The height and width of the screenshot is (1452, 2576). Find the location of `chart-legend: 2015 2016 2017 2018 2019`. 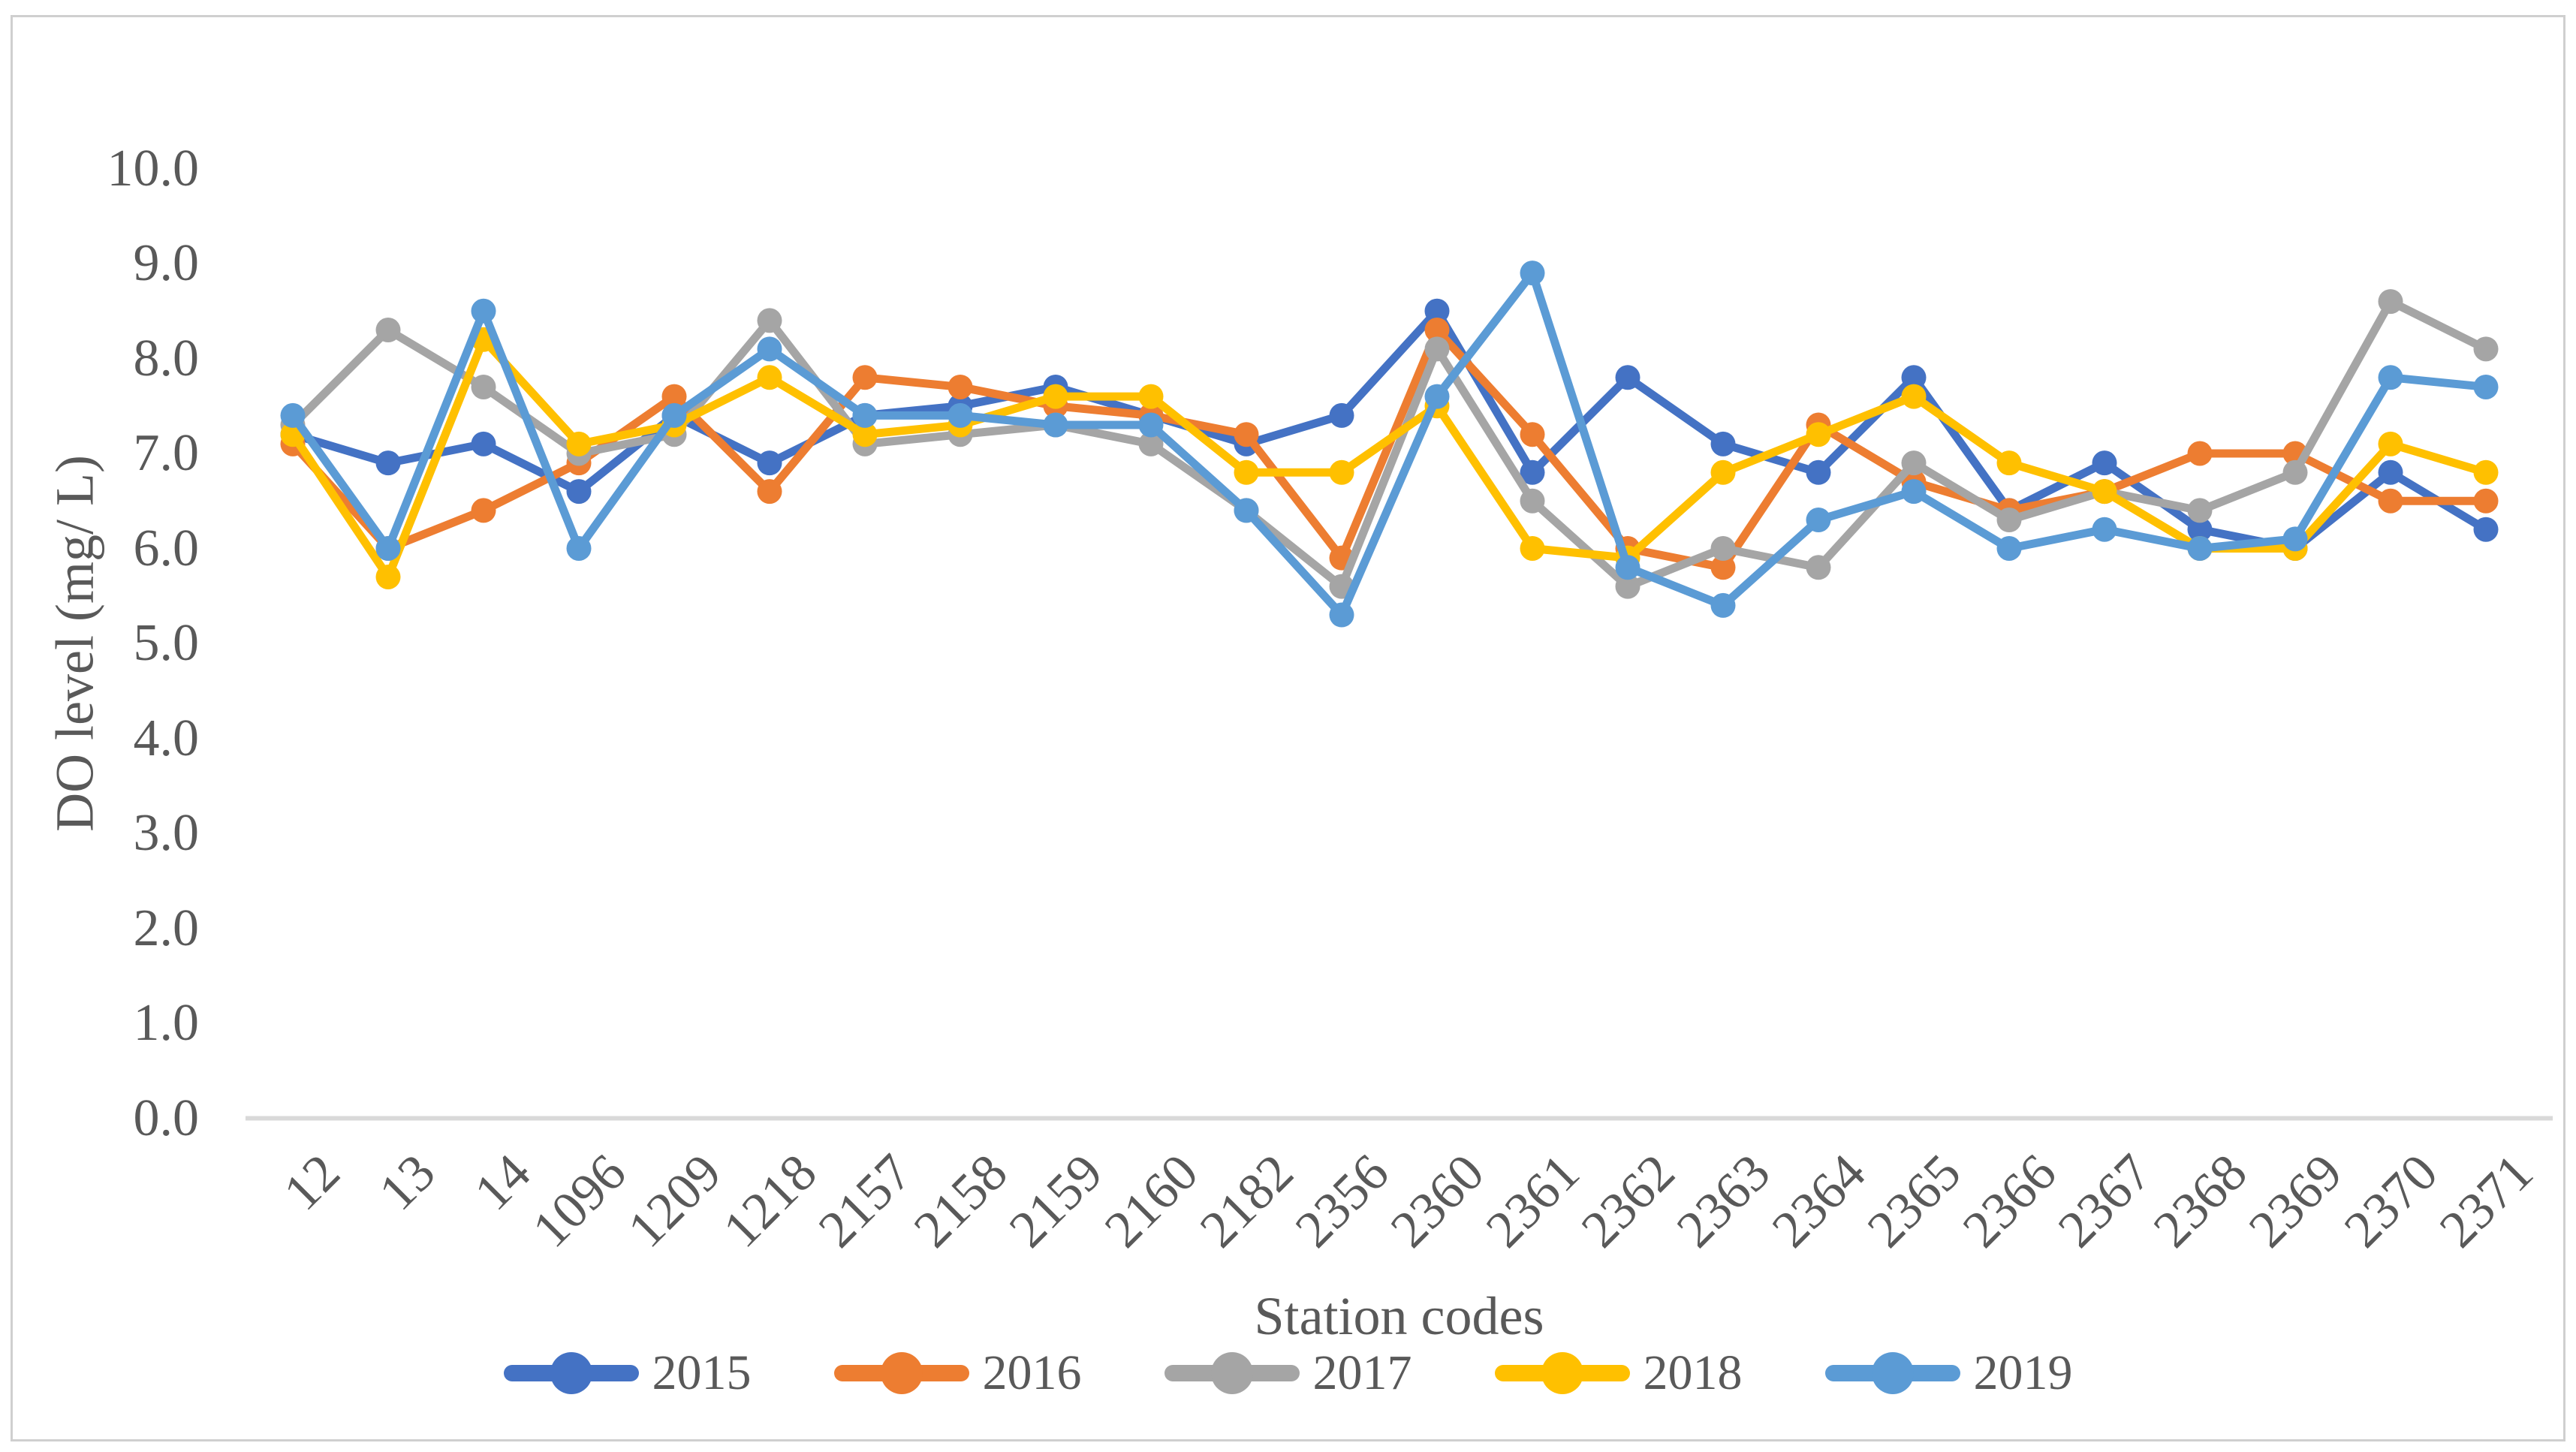

chart-legend: 2015 2016 2017 2018 2019 is located at coordinates (1288, 1373).